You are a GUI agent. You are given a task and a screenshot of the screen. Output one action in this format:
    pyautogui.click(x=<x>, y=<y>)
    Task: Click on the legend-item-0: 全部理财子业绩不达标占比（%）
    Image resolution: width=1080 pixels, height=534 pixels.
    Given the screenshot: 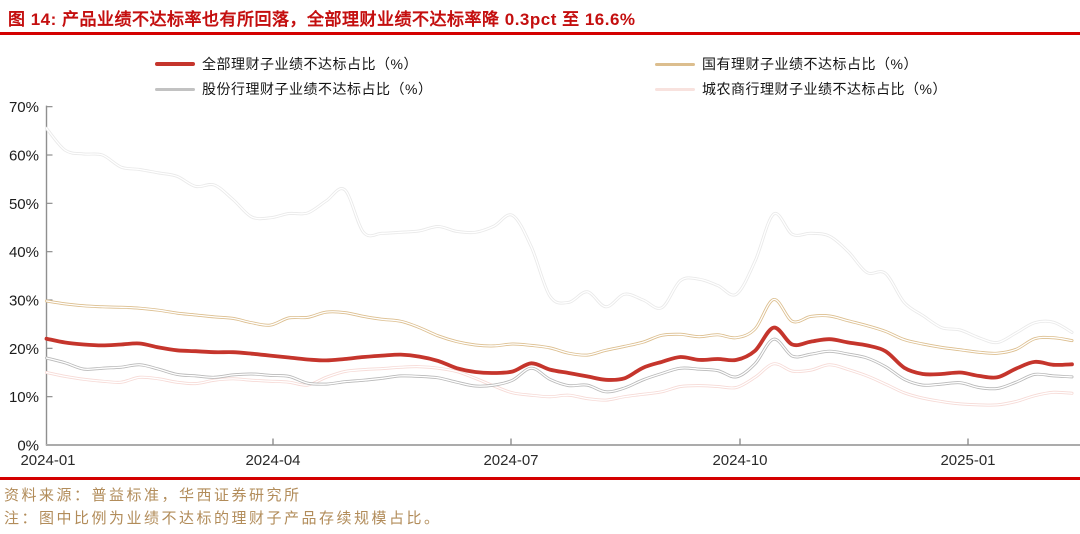 What is the action you would take?
    pyautogui.click(x=286, y=64)
    